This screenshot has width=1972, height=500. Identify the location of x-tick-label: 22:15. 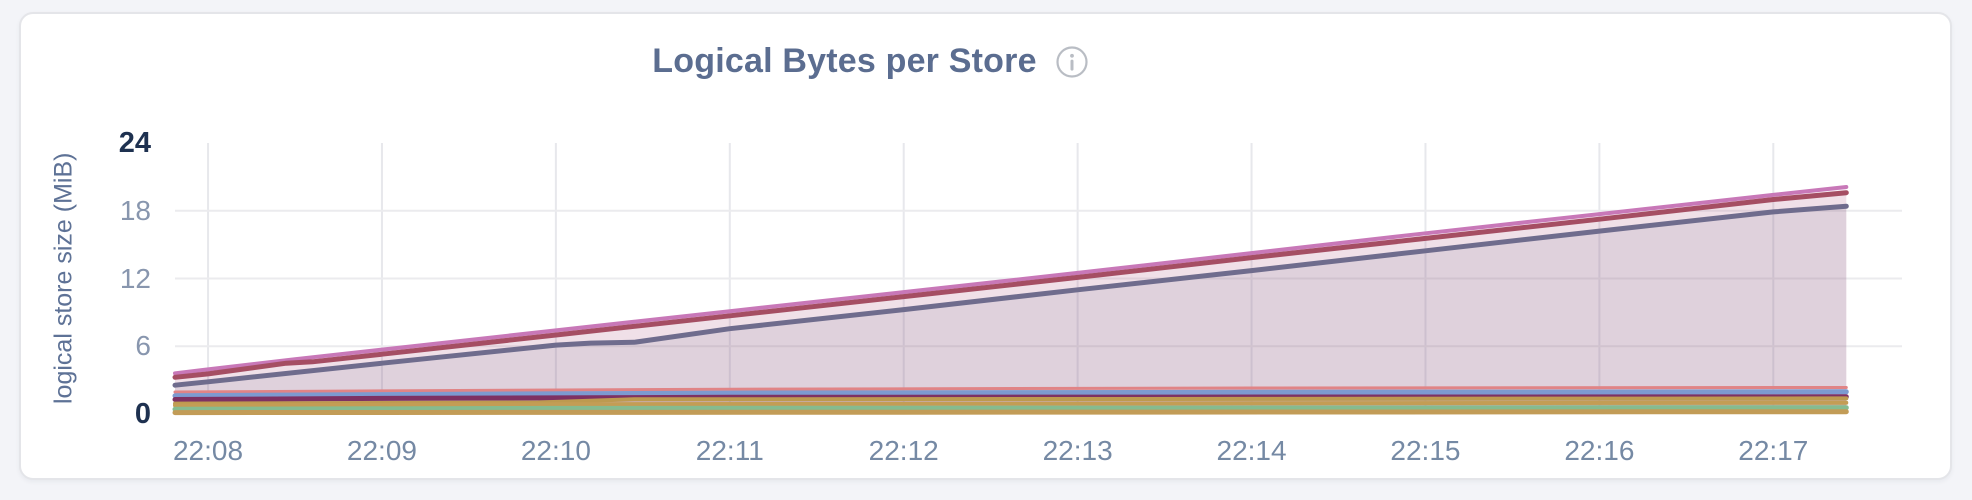
(1425, 450).